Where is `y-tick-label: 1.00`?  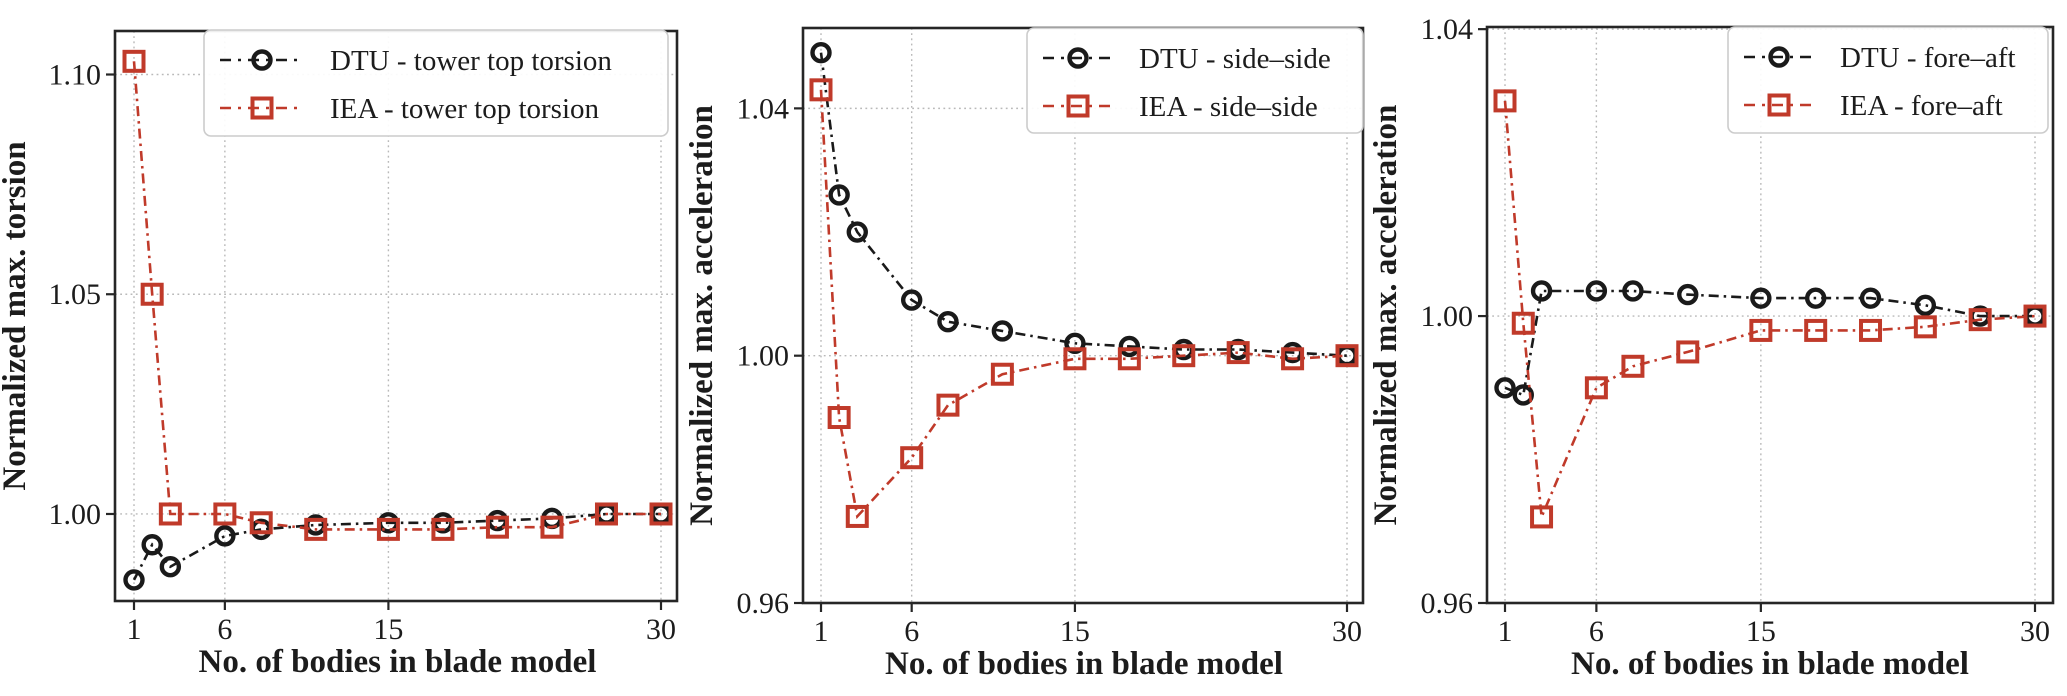
y-tick-label: 1.00 is located at coordinates (75, 514).